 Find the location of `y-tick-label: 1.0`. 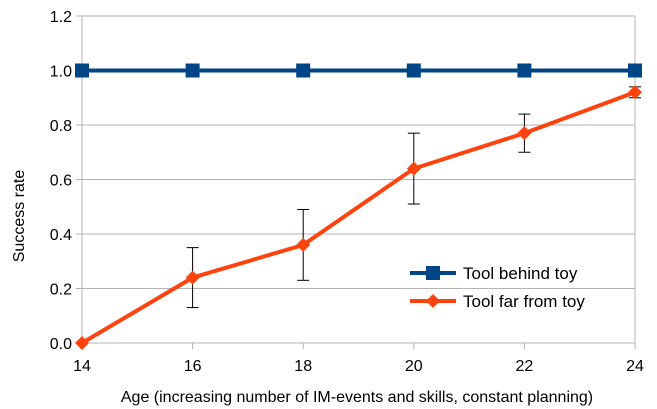

y-tick-label: 1.0 is located at coordinates (61, 72).